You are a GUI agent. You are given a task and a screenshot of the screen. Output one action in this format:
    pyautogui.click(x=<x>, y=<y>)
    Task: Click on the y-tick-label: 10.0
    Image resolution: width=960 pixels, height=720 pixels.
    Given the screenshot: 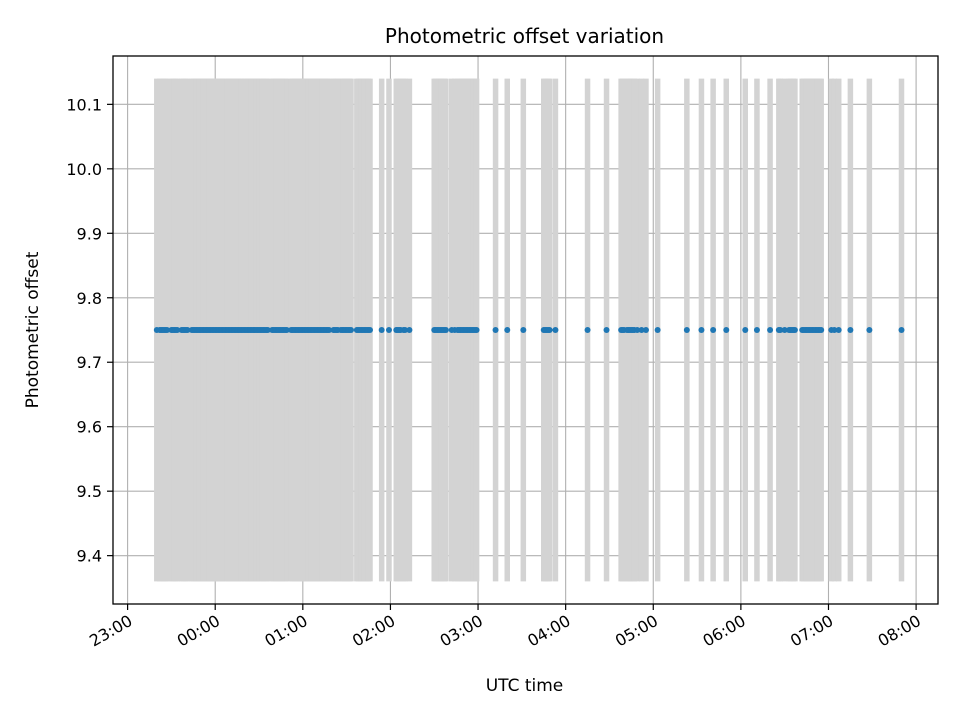 What is the action you would take?
    pyautogui.click(x=84, y=169)
    